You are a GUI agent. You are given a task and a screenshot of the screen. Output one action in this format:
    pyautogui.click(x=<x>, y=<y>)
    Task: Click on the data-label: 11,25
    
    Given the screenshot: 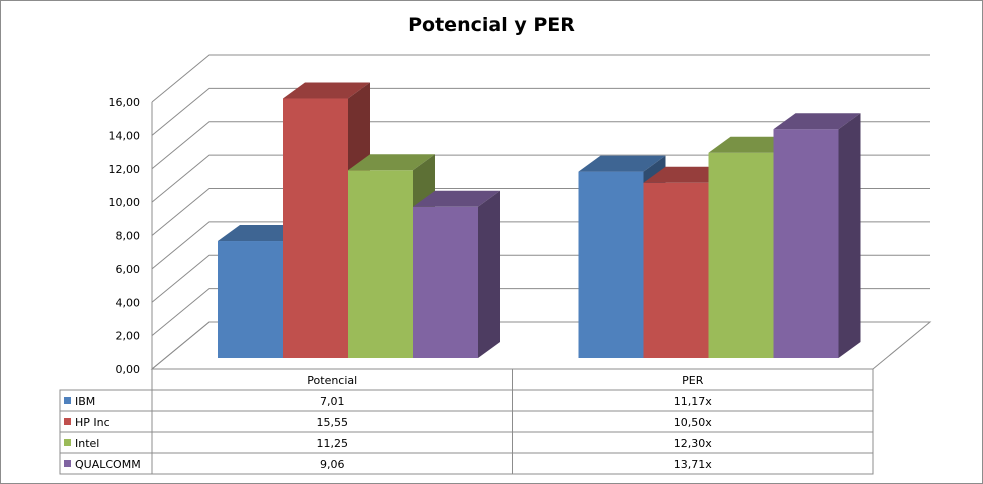 What is the action you would take?
    pyautogui.click(x=333, y=443)
    